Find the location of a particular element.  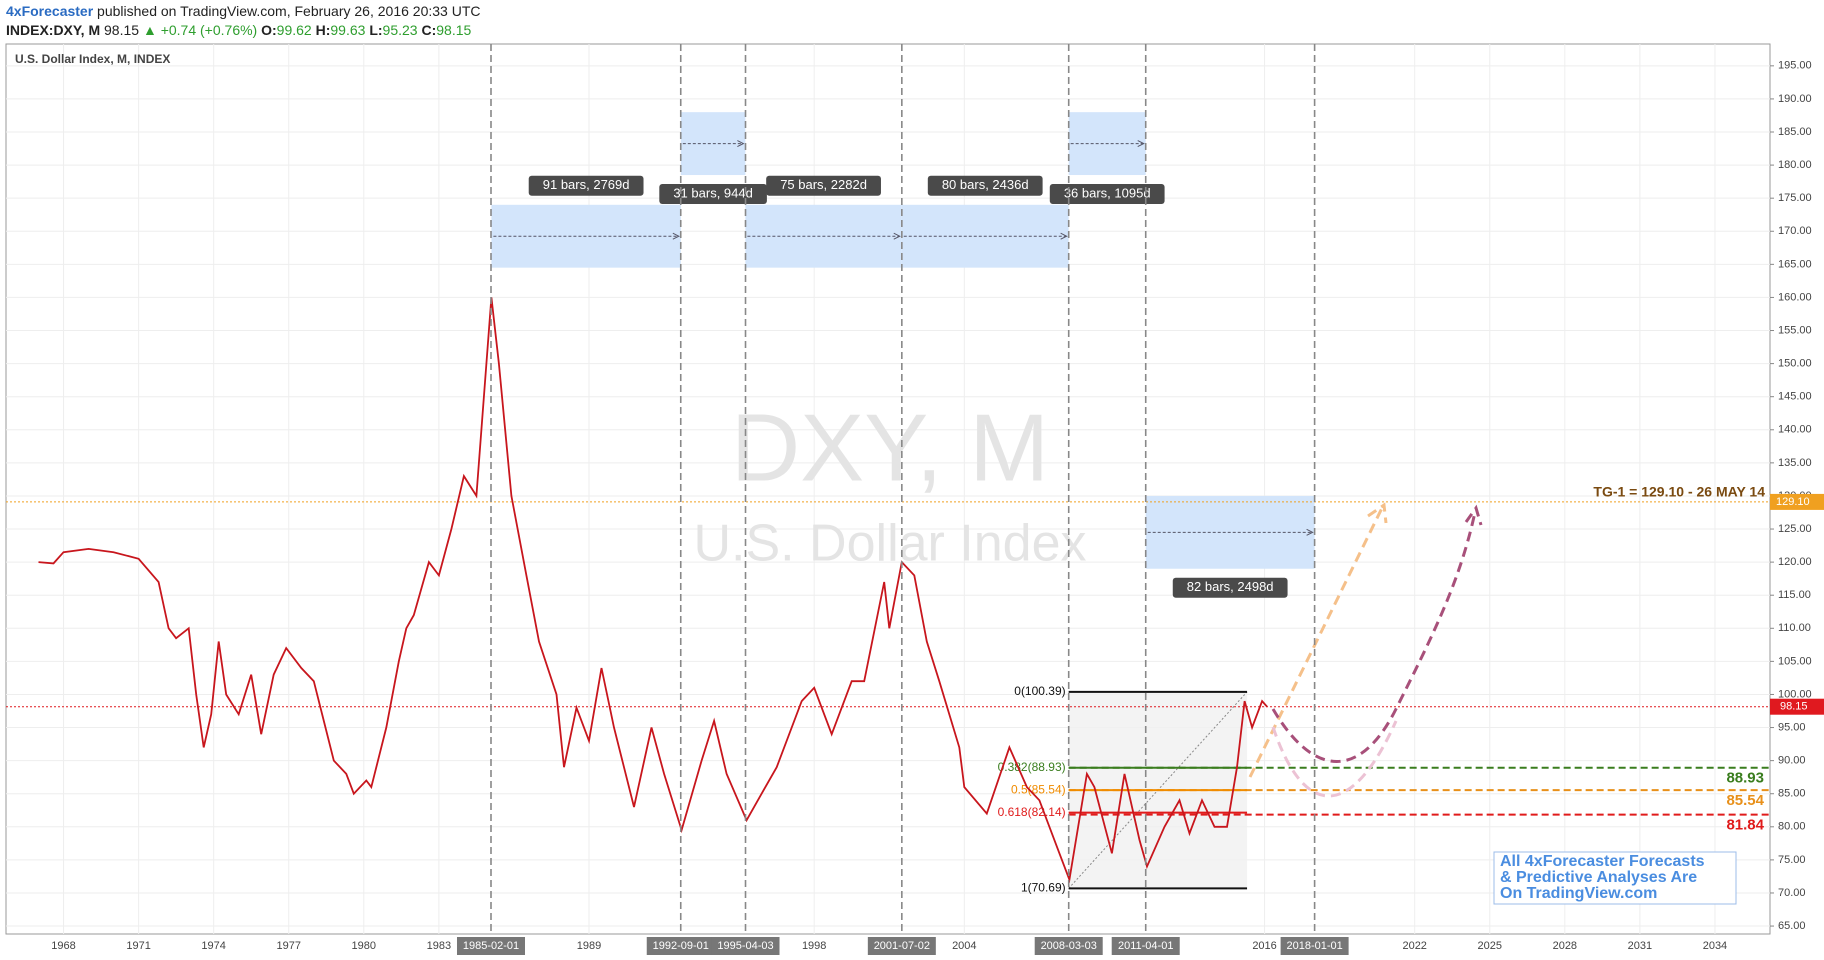

note-line: All 4xForecaster Forecasts is located at coordinates (1602, 861).